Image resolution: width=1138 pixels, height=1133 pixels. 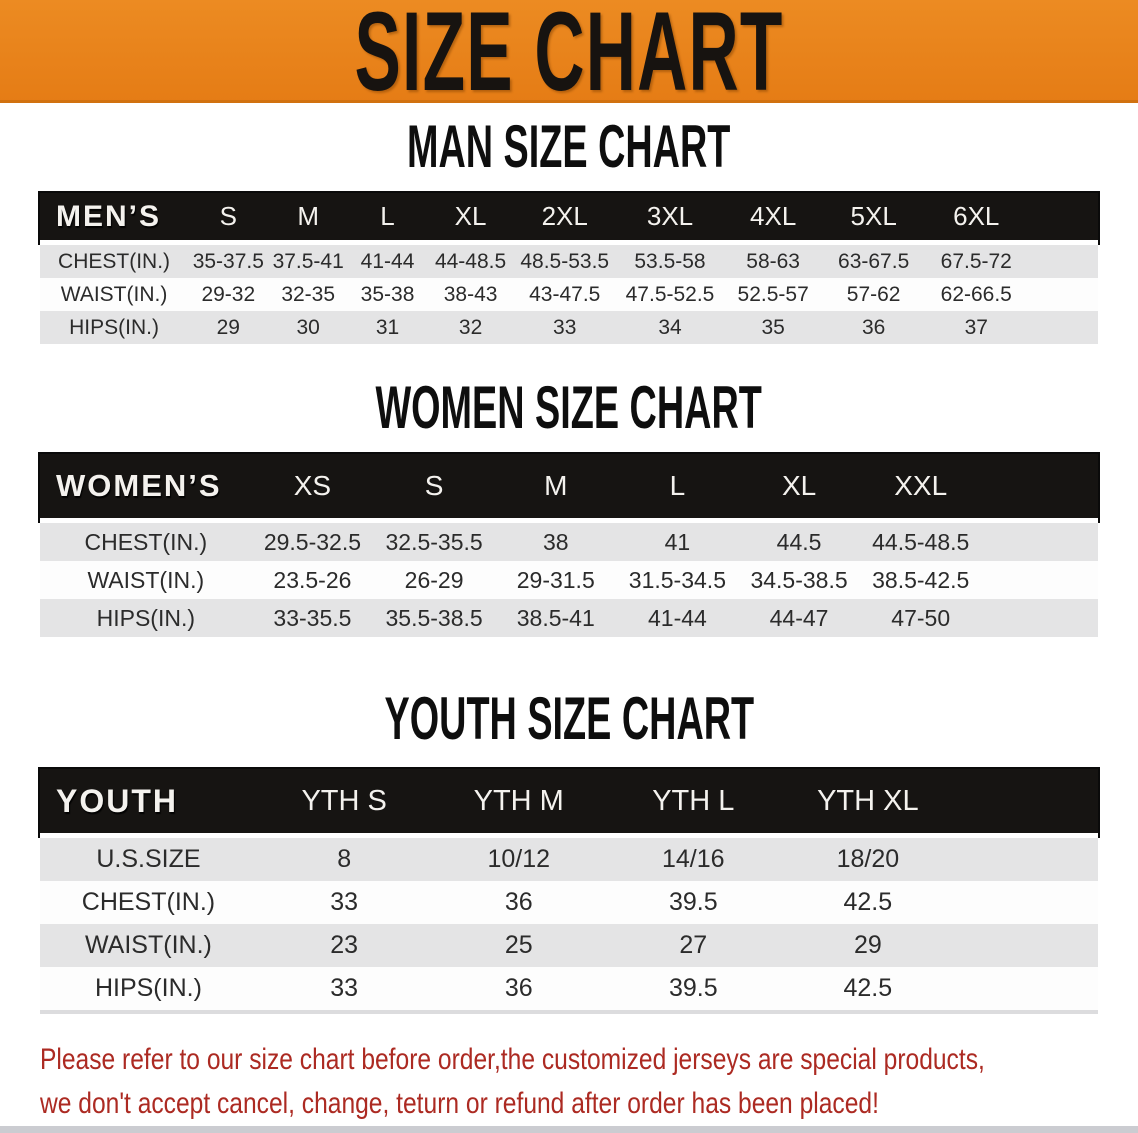 I want to click on value-cell: 33-35.5, so click(x=312, y=617).